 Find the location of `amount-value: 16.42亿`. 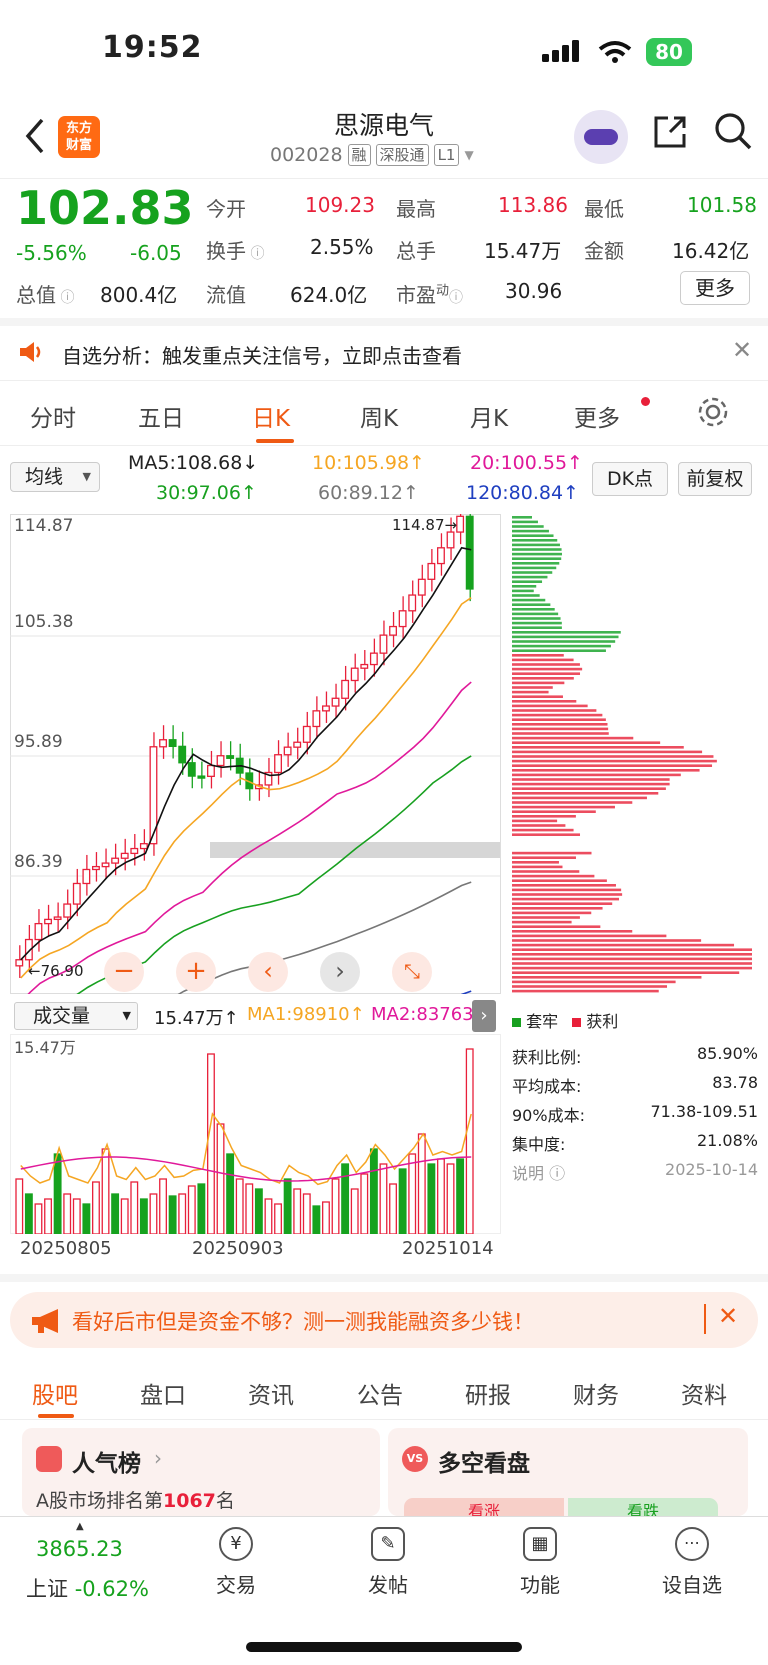

amount-value: 16.42亿 is located at coordinates (711, 251).